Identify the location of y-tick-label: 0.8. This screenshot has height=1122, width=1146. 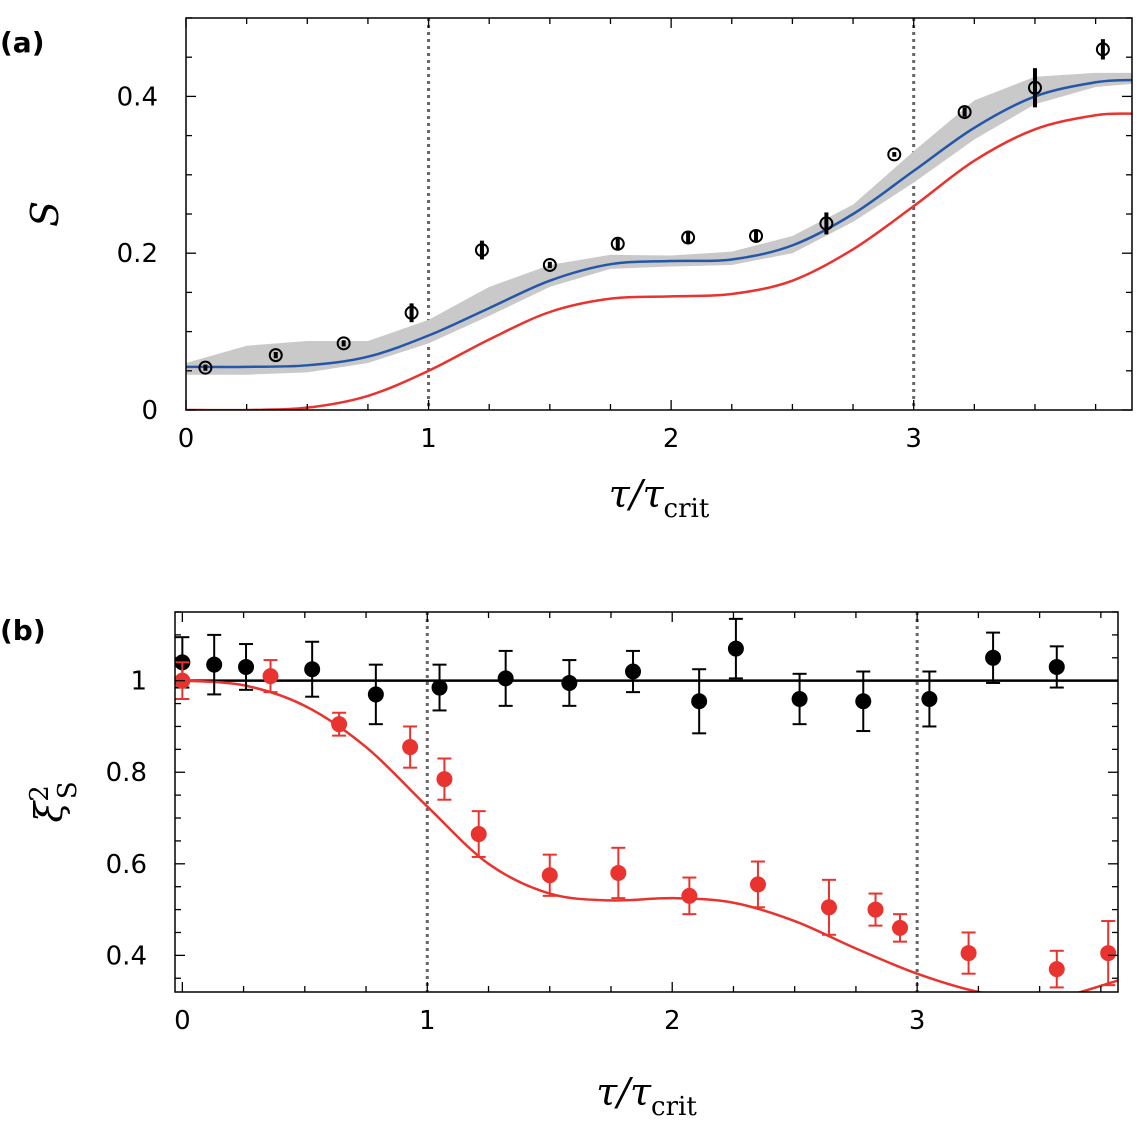
(126, 773).